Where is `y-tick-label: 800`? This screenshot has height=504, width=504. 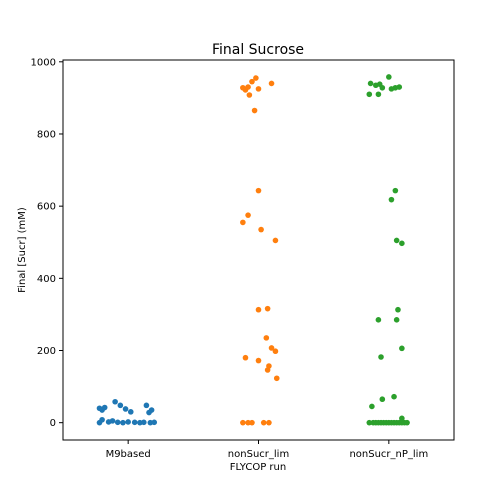
y-tick-label: 800 is located at coordinates (46, 134).